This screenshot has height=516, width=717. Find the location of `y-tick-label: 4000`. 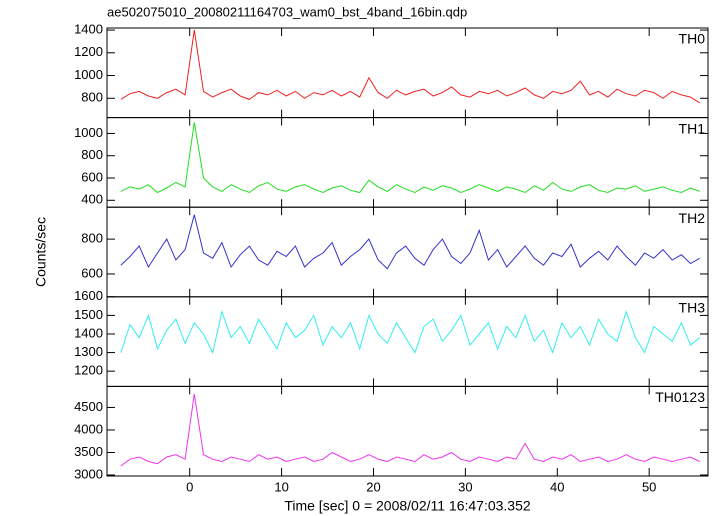

y-tick-label: 4000 is located at coordinates (88, 428).